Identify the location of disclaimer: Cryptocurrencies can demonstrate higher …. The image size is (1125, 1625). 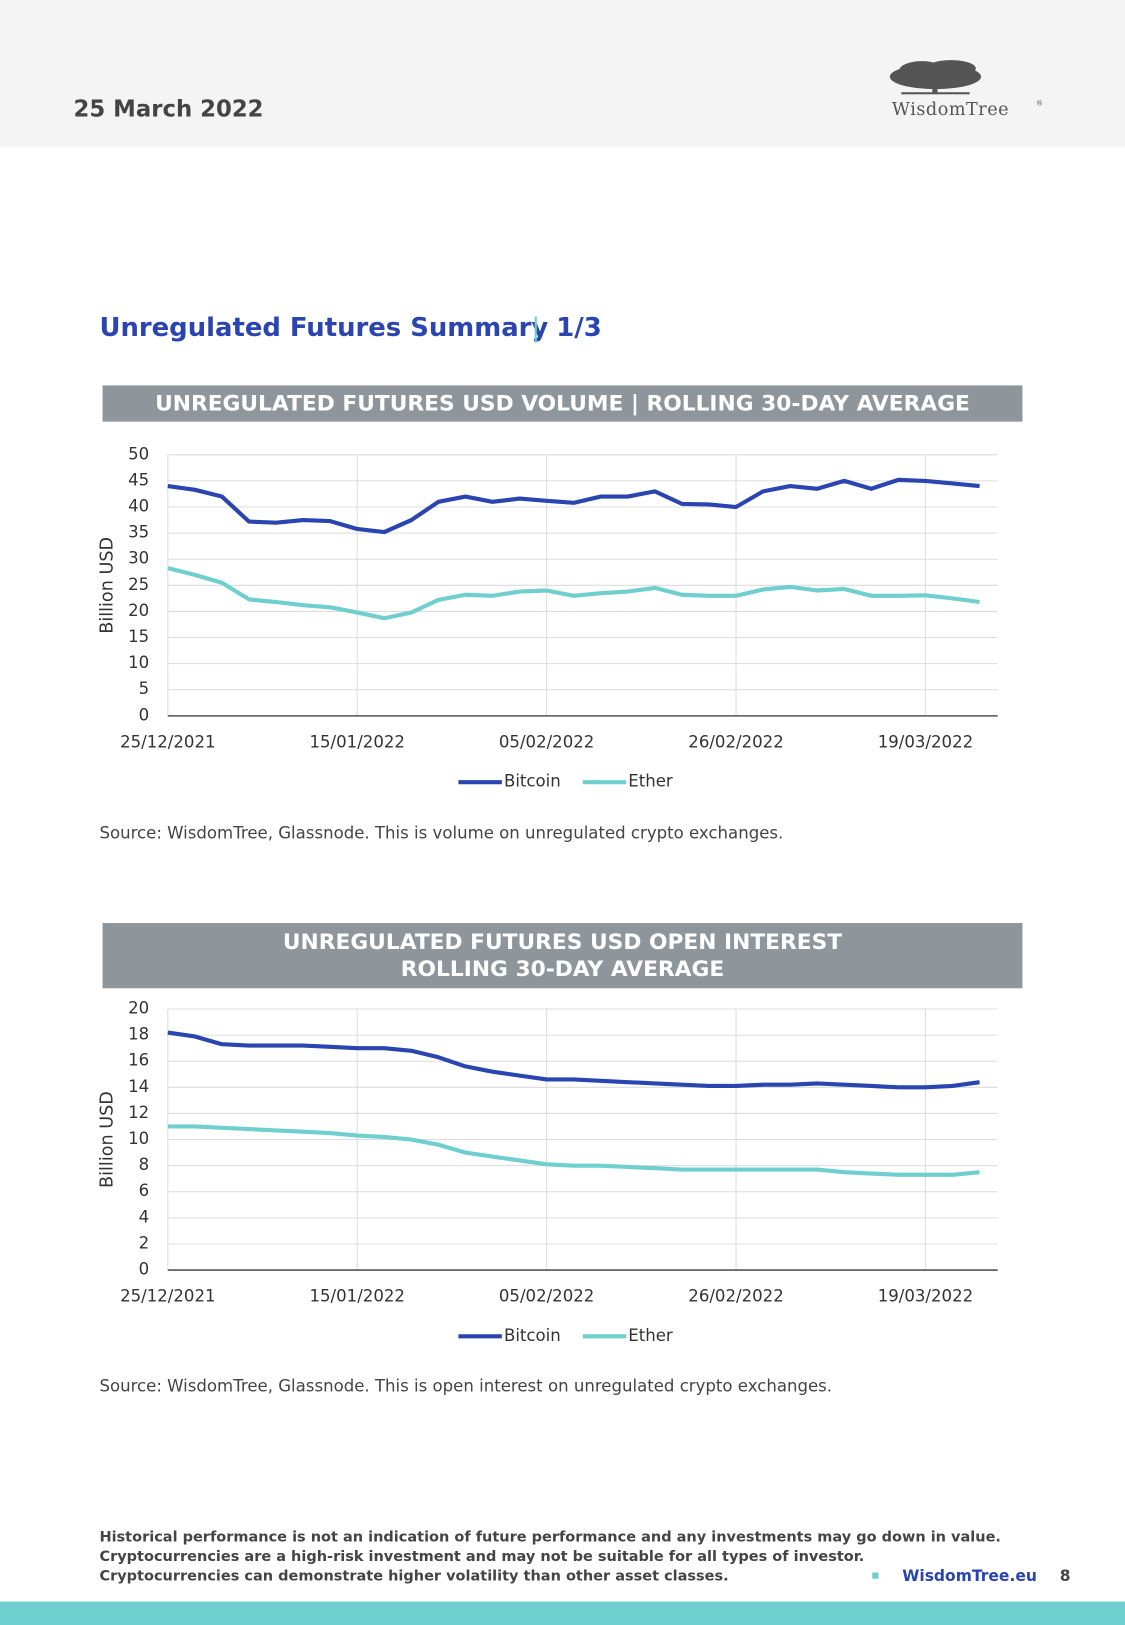
(413, 1577).